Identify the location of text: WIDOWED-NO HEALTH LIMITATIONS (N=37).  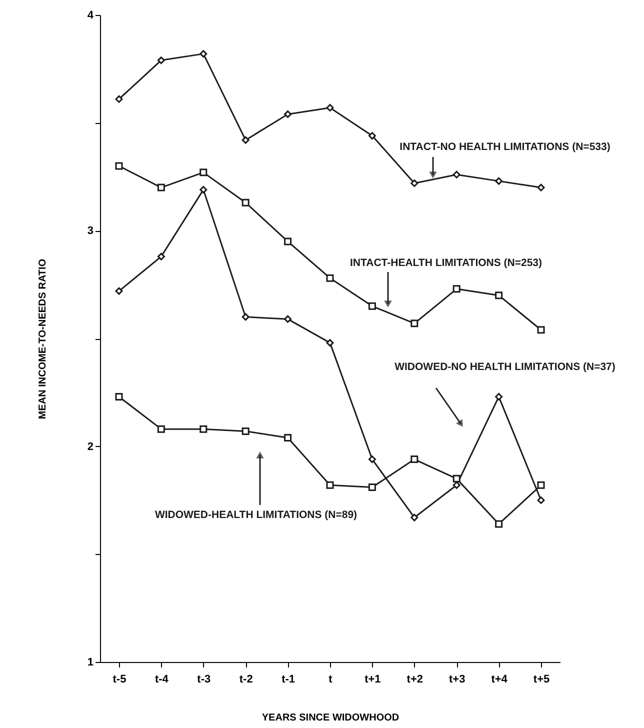
(505, 367).